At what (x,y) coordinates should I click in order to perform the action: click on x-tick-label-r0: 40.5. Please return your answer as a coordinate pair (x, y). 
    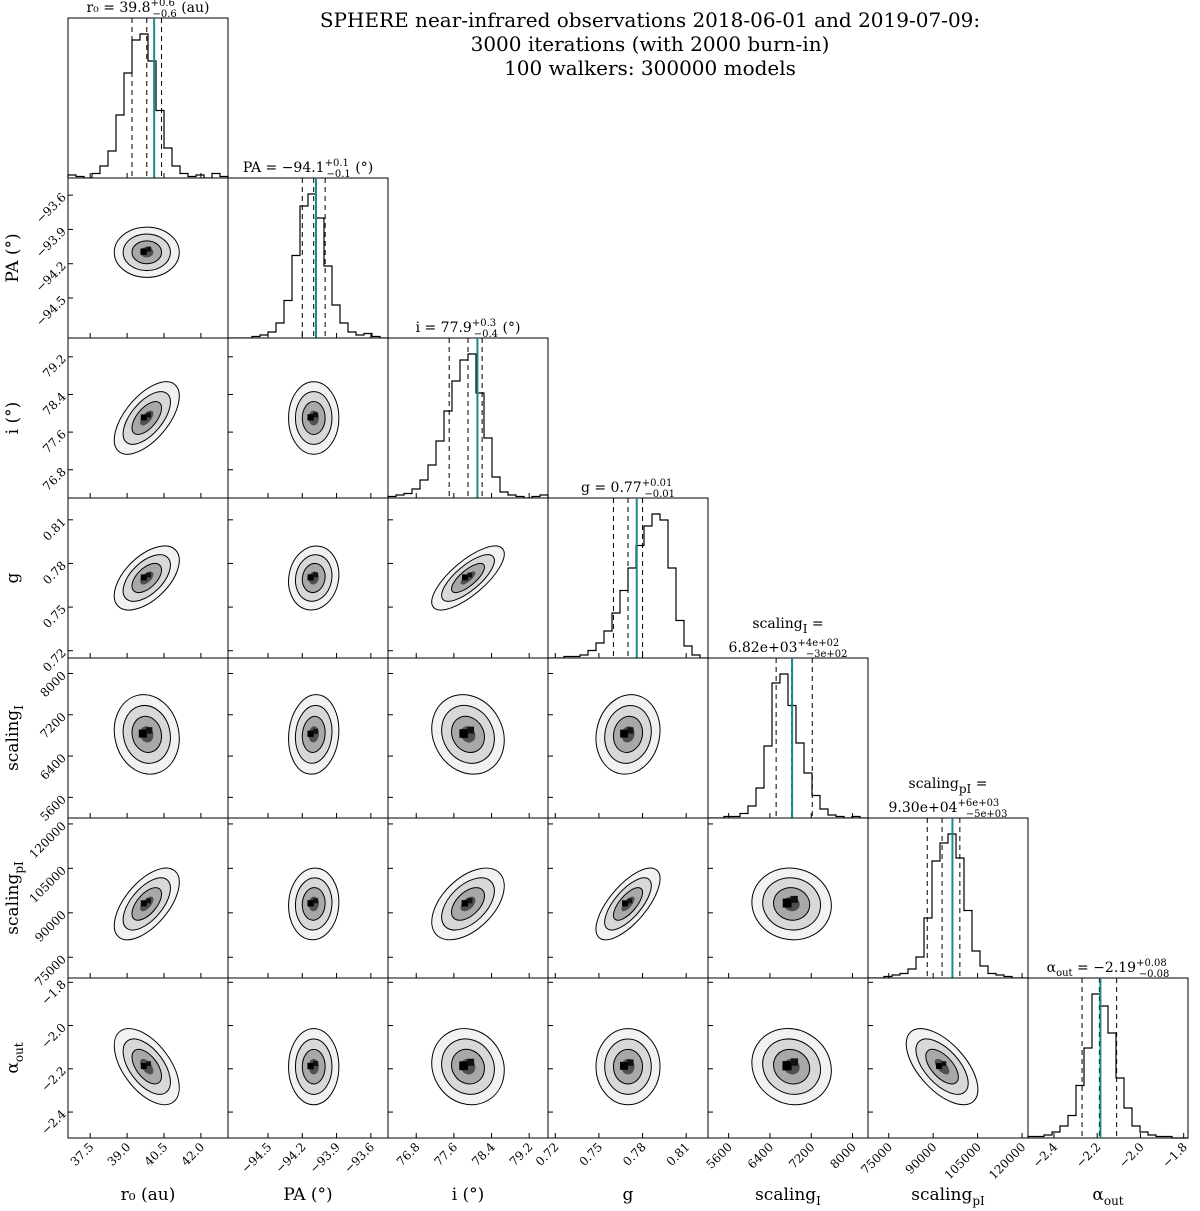
    Looking at the image, I should click on (156, 1154).